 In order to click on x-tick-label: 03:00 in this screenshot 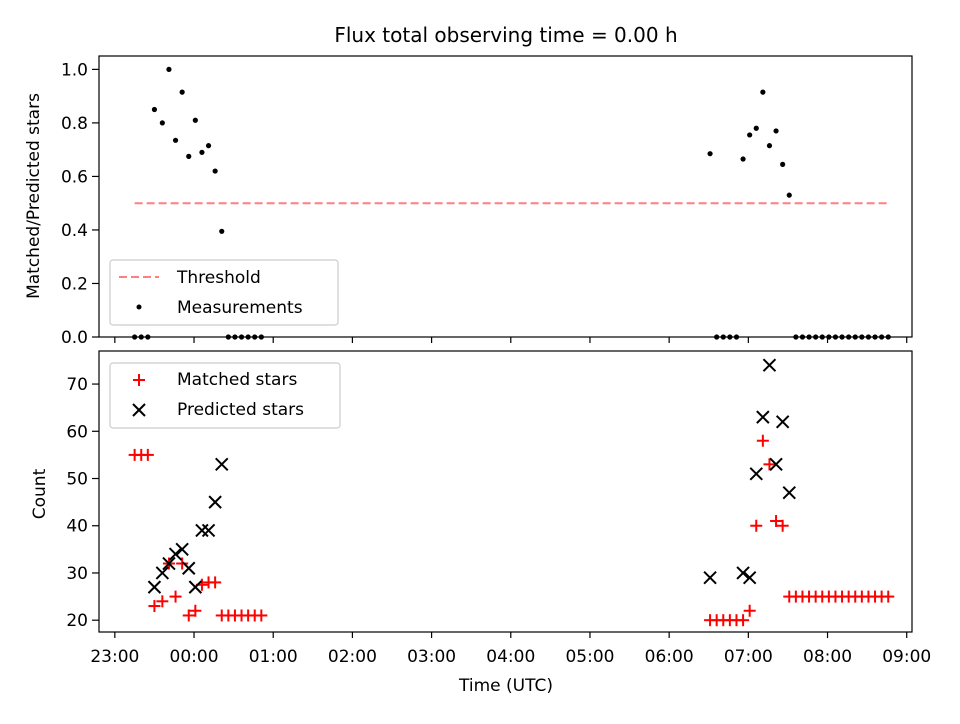, I will do `click(431, 657)`.